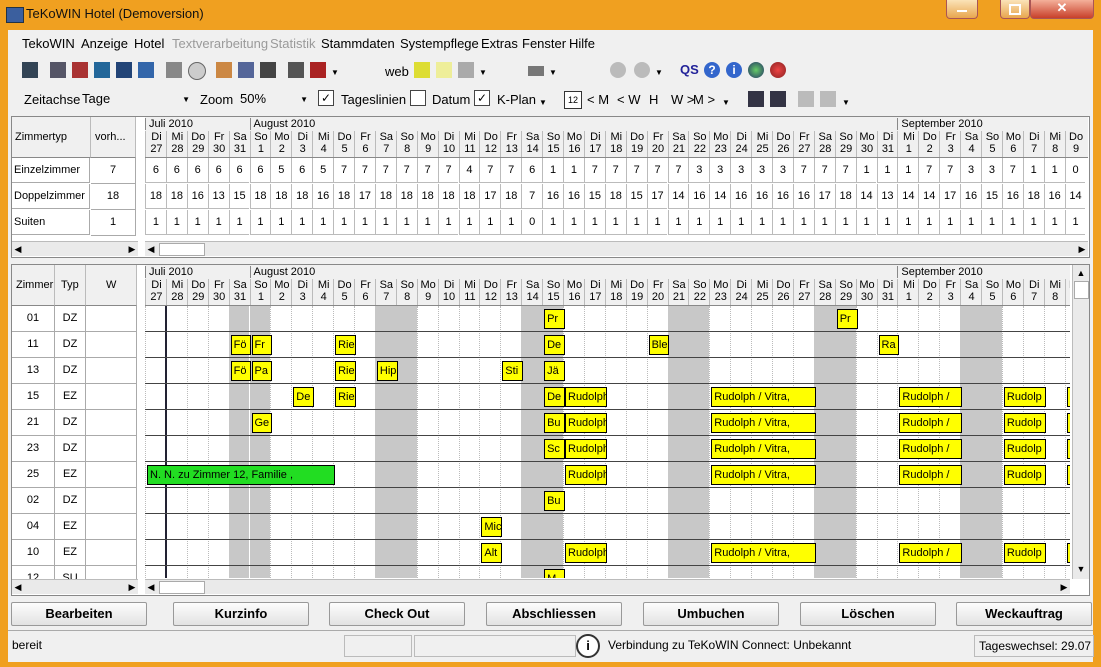  Describe the element at coordinates (241, 345) in the screenshot. I see `booking-bar: Fö` at that location.